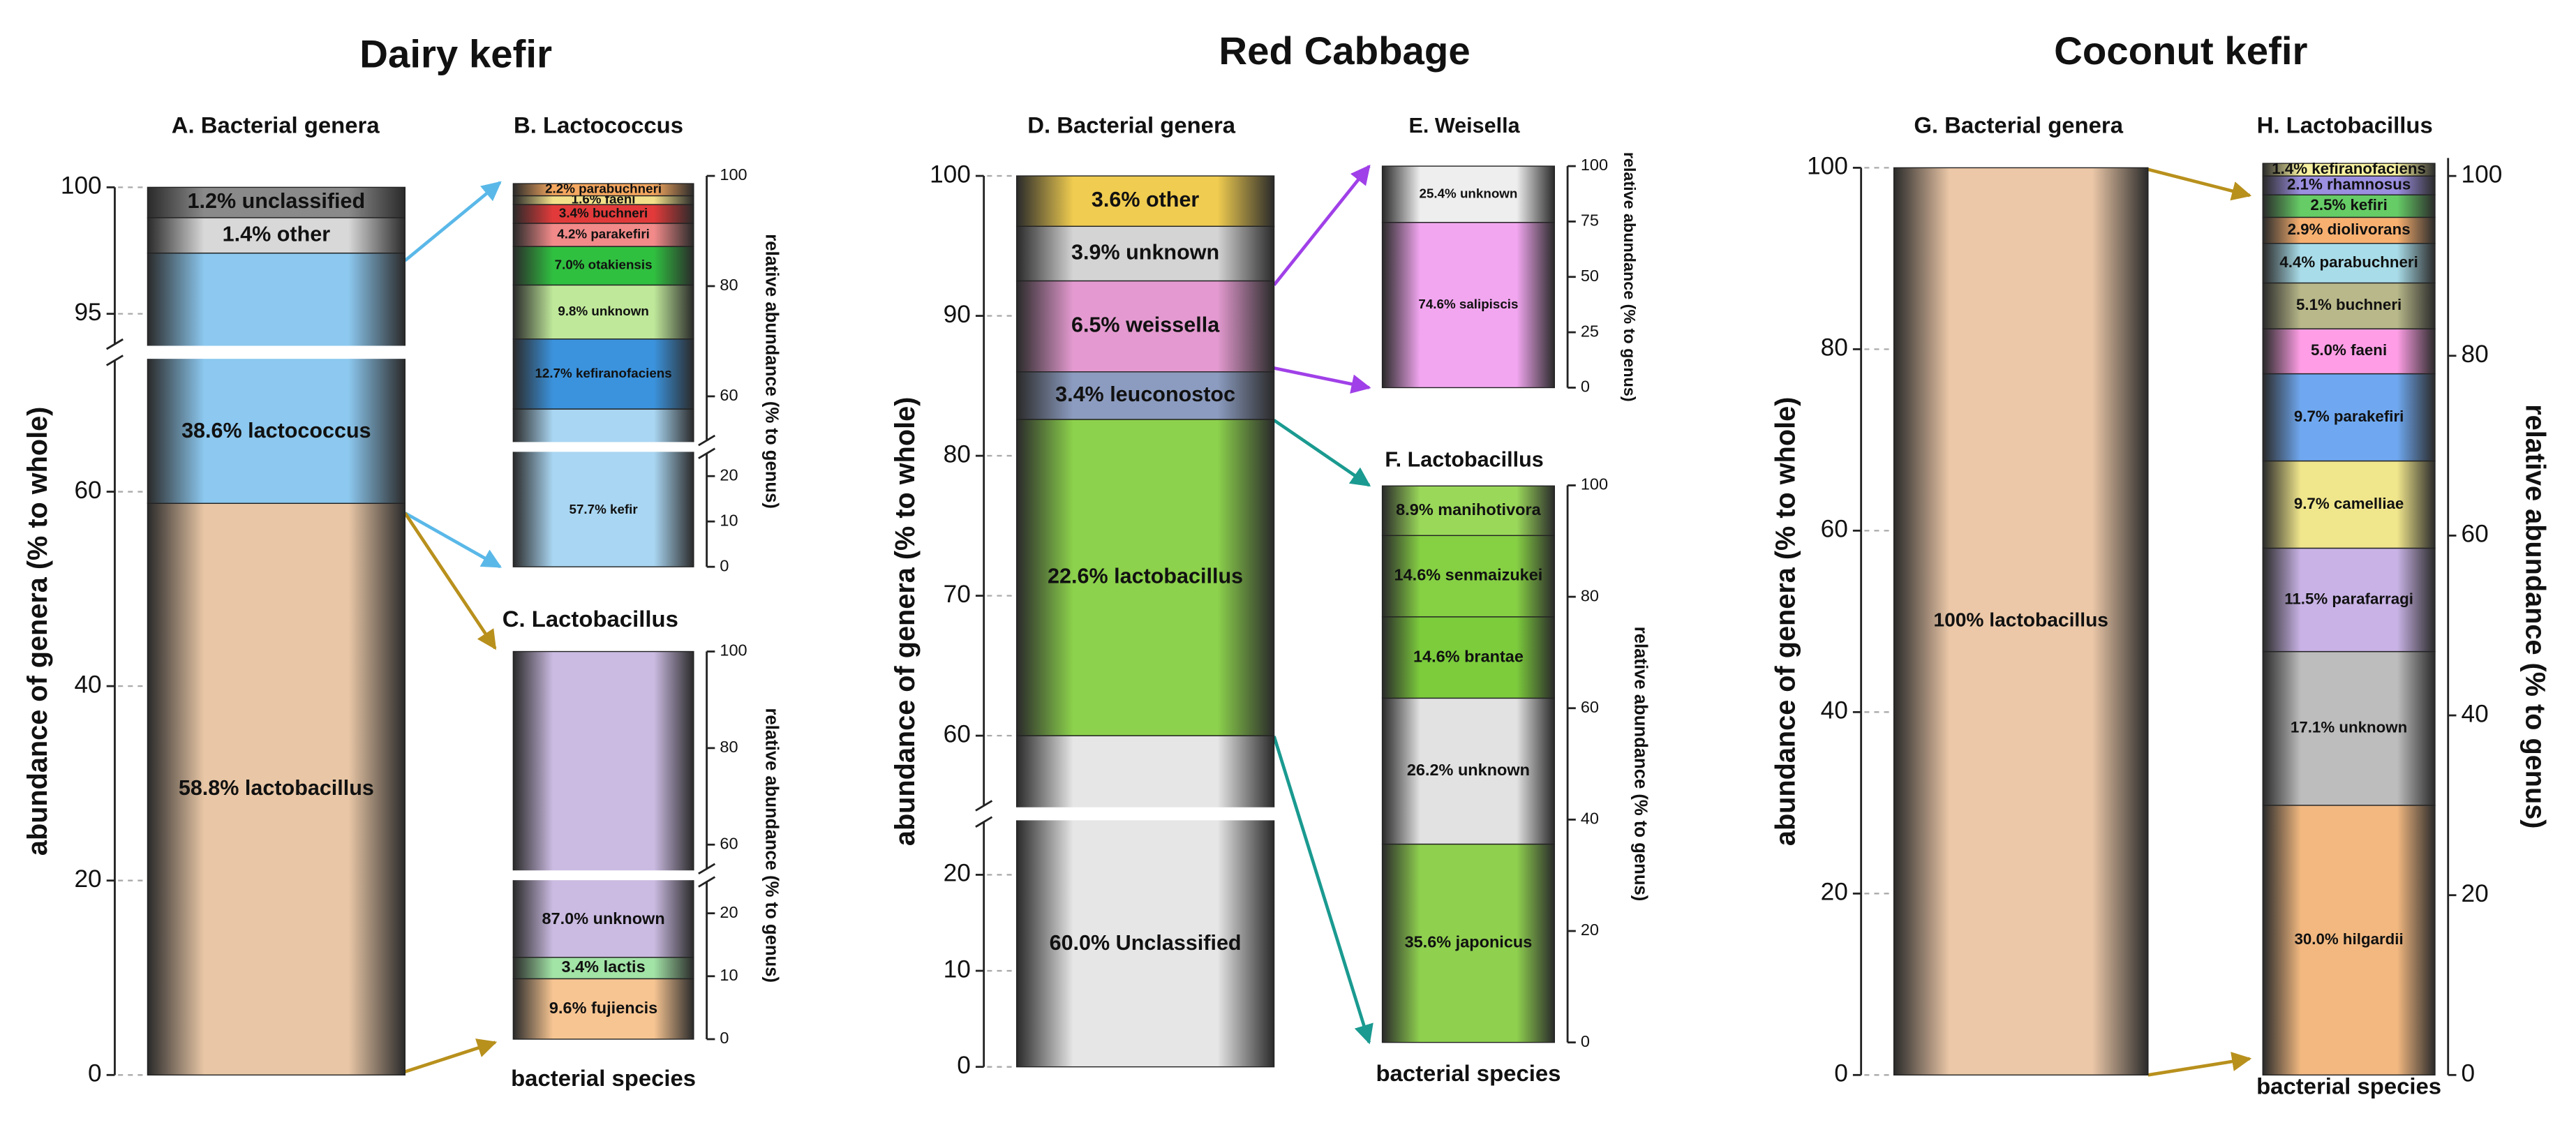 The width and height of the screenshot is (2576, 1132). I want to click on segment-label: 30.0% hilgardii, so click(2348, 939).